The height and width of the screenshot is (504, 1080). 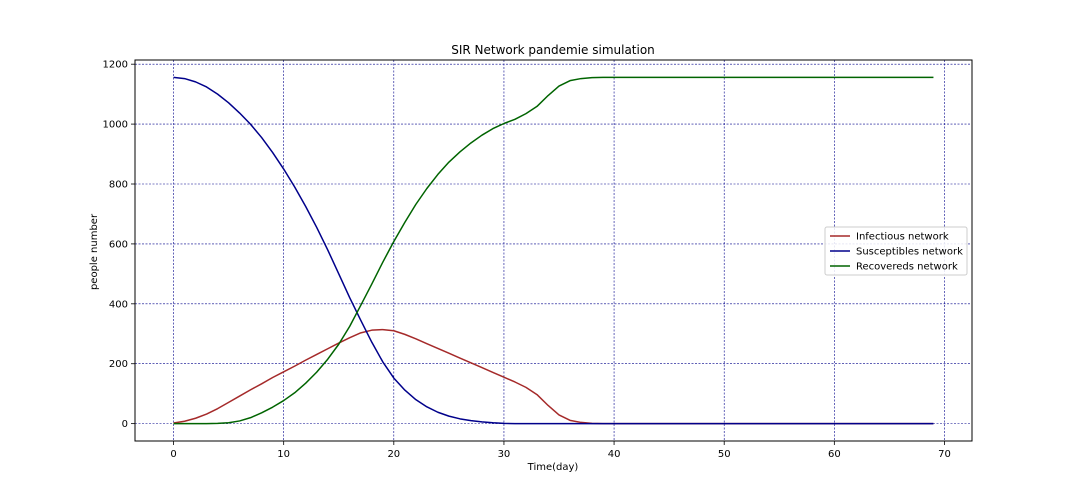 What do you see at coordinates (560, 450) in the screenshot?
I see `x-axis-ticks: 0 10 20 30 40 50 60 70` at bounding box center [560, 450].